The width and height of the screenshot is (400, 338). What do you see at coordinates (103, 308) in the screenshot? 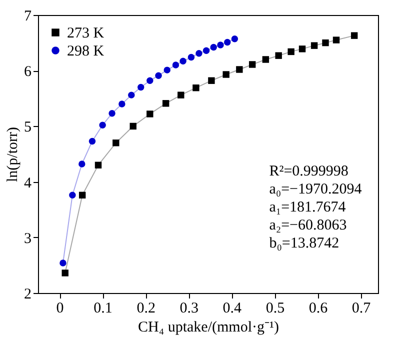
I see `x-tick-label: 0.1` at bounding box center [103, 308].